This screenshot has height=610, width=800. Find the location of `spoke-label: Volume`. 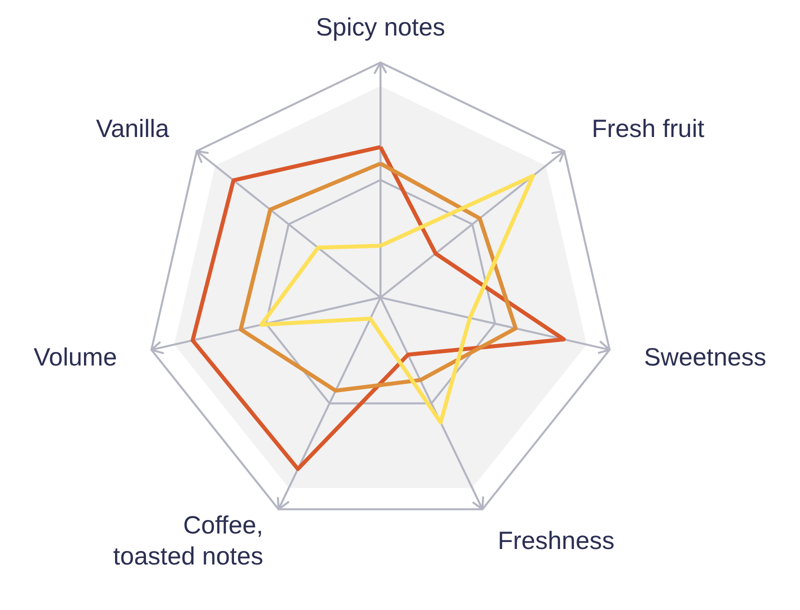

spoke-label: Volume is located at coordinates (76, 358).